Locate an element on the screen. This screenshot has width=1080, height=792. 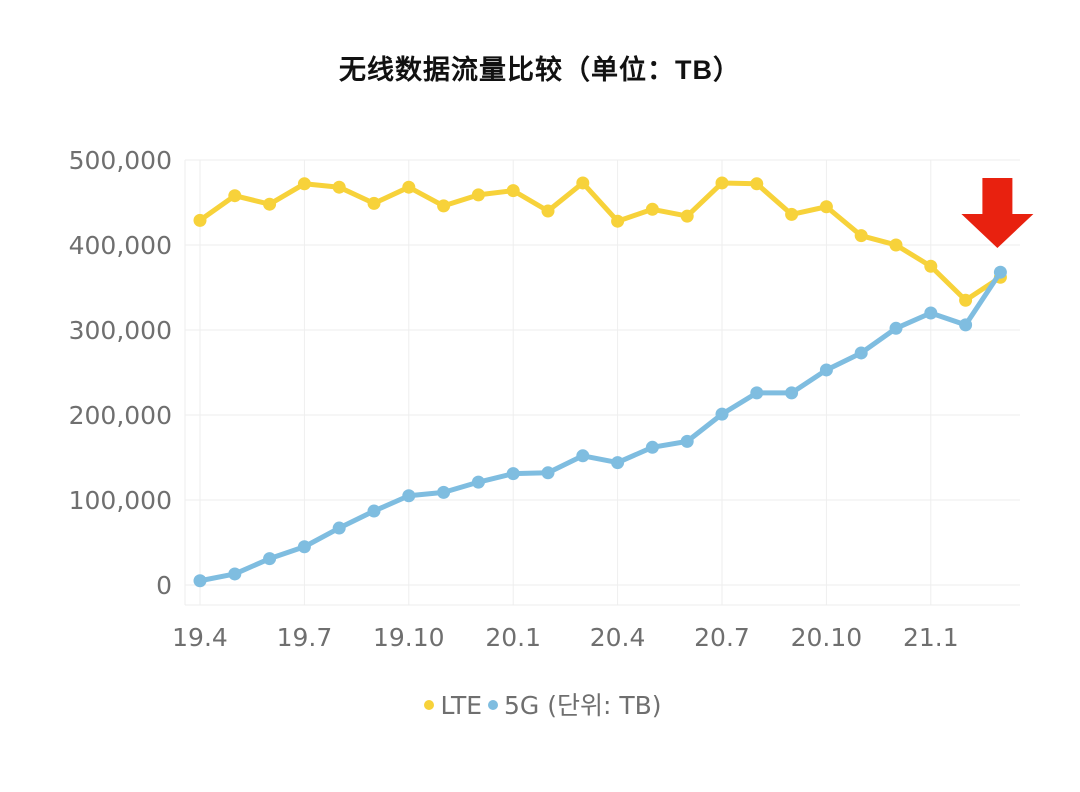
x-tick-label: 20.1 is located at coordinates (513, 637).